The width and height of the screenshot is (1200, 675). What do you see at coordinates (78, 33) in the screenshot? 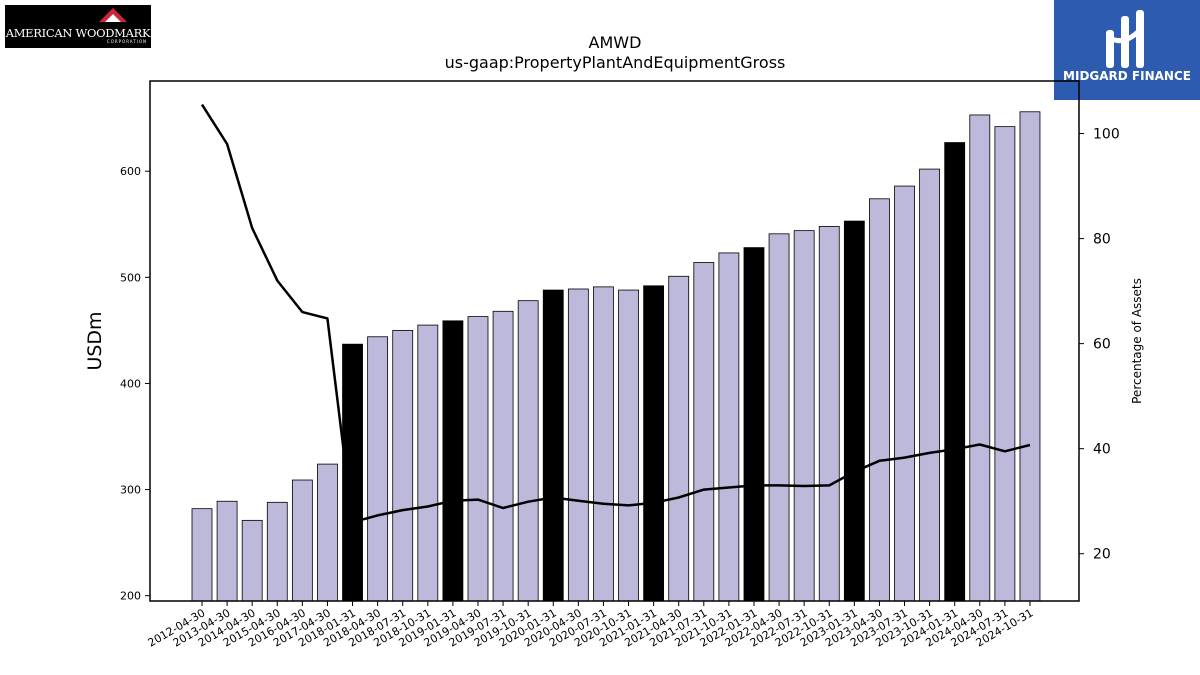
I see `logo-left-text: AMERICAN WOODMARK` at bounding box center [78, 33].